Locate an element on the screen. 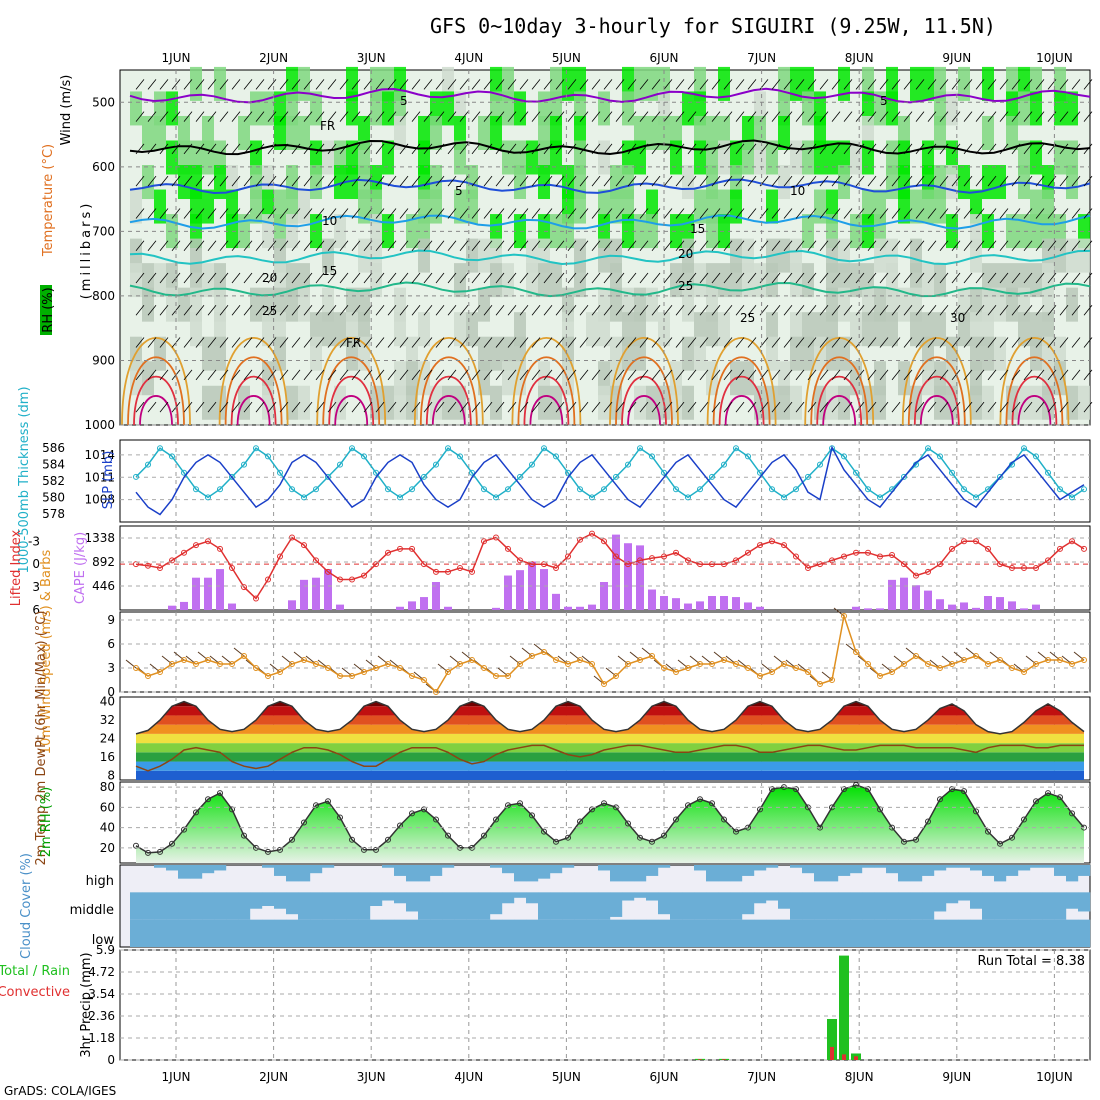  wind-label: Wind (m/s) is located at coordinates (66, 110).